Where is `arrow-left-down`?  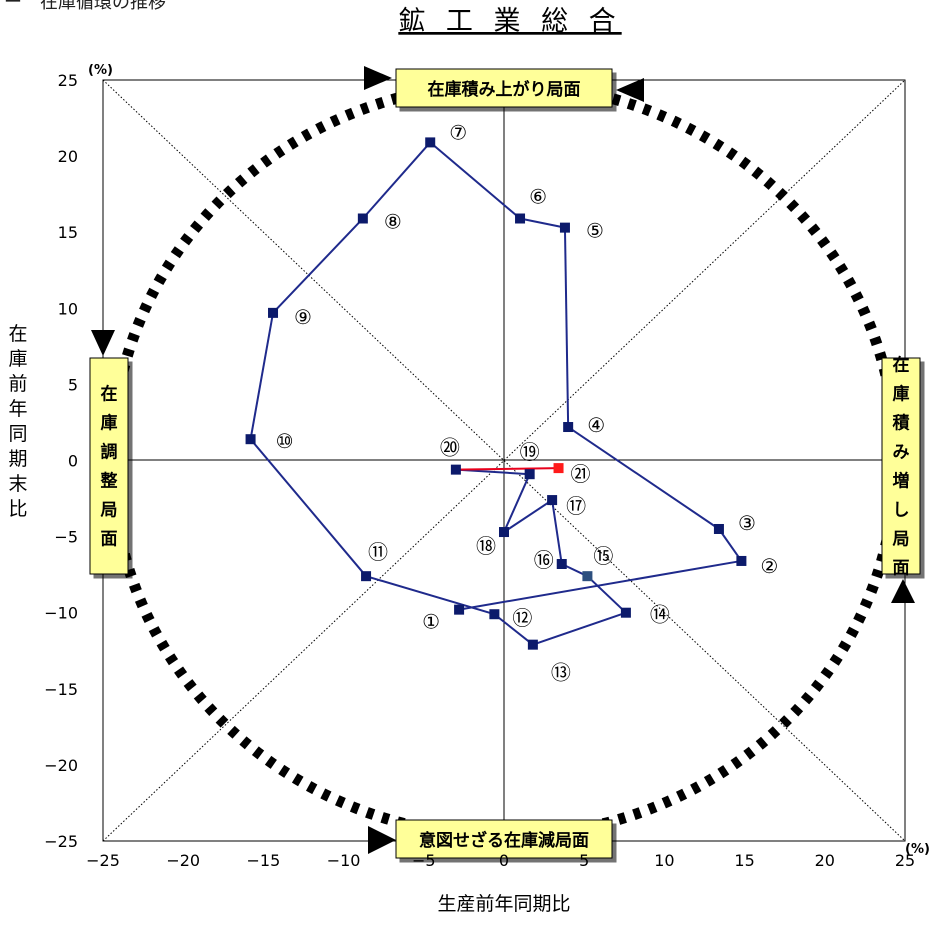 arrow-left-down is located at coordinates (103, 343).